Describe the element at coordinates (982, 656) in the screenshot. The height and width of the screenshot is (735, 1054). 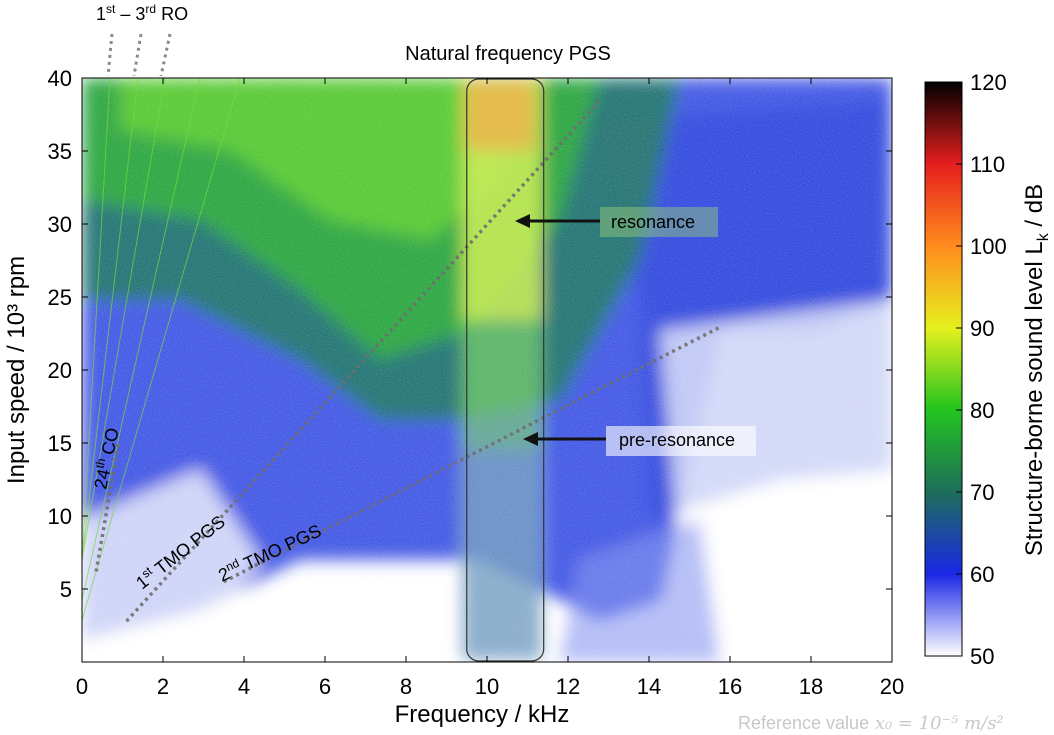
I see `colorbar-tick-label: 50` at that location.